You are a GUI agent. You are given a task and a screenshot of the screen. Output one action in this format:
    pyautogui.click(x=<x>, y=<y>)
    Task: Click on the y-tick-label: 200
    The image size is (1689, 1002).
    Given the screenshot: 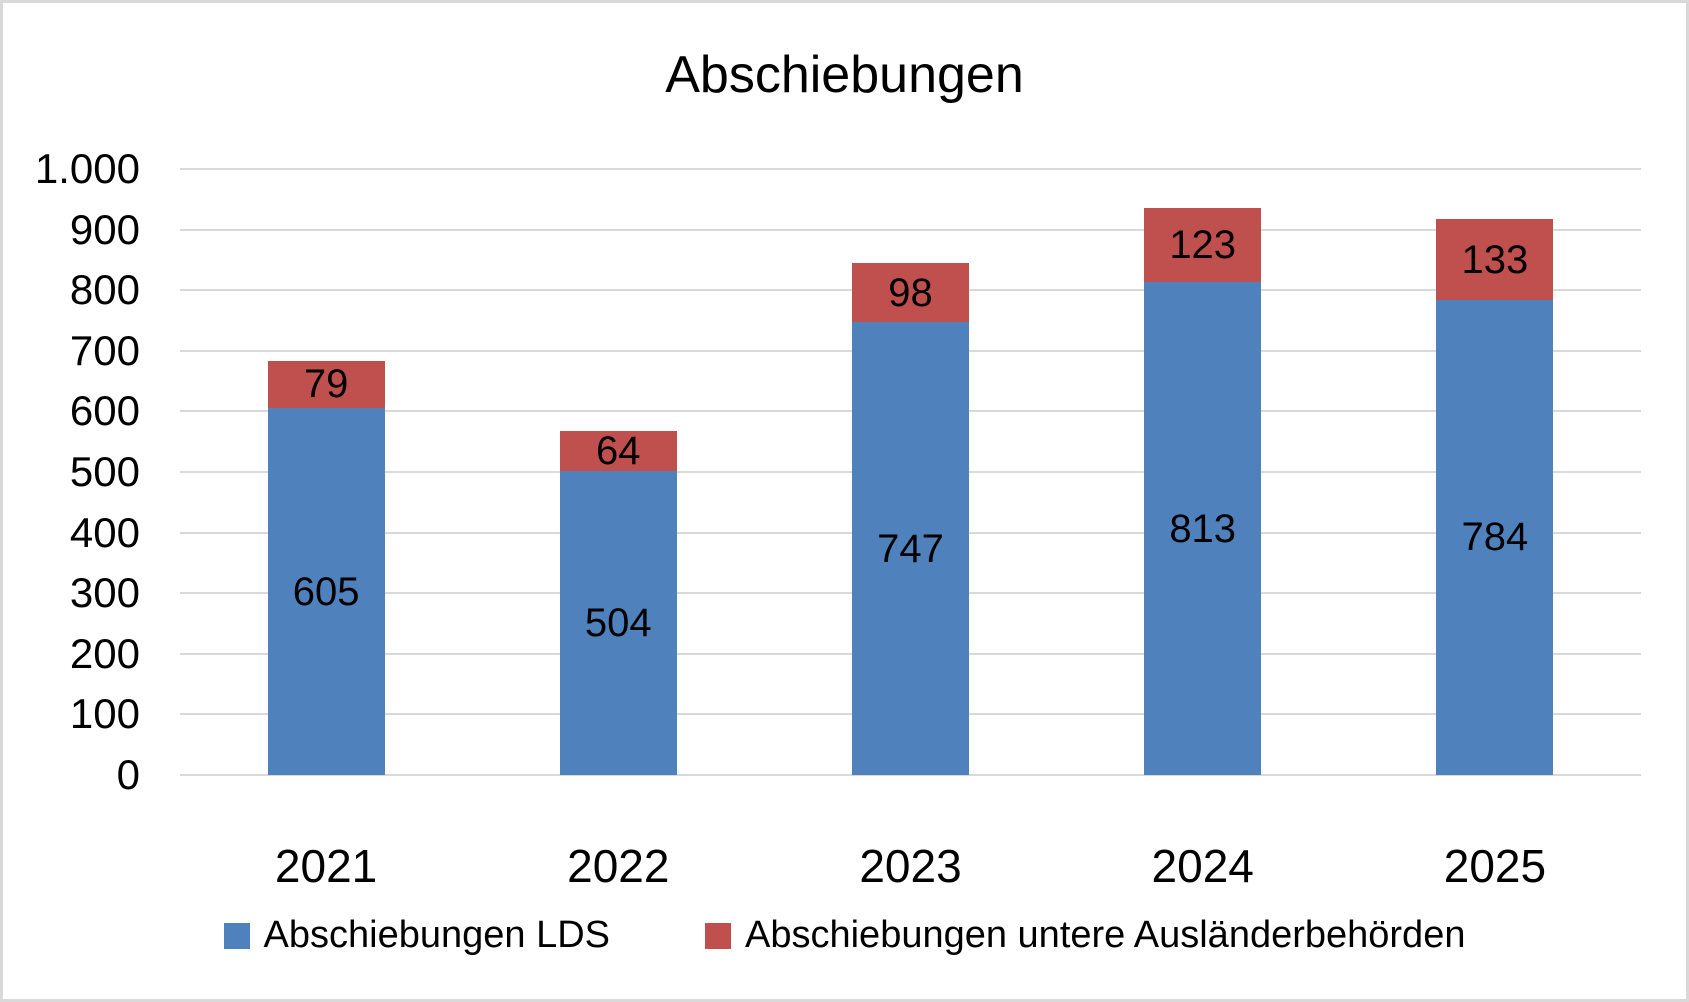 What is the action you would take?
    pyautogui.click(x=104, y=653)
    